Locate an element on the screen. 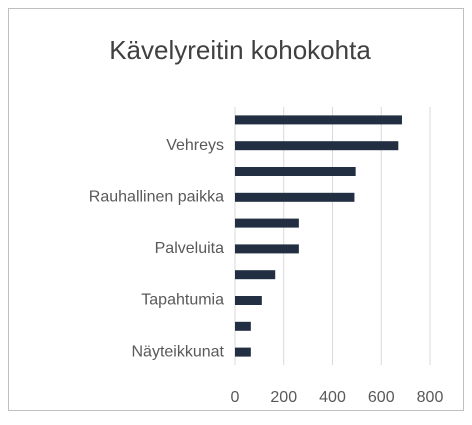  y-tick-label: Vehreys is located at coordinates (195, 145).